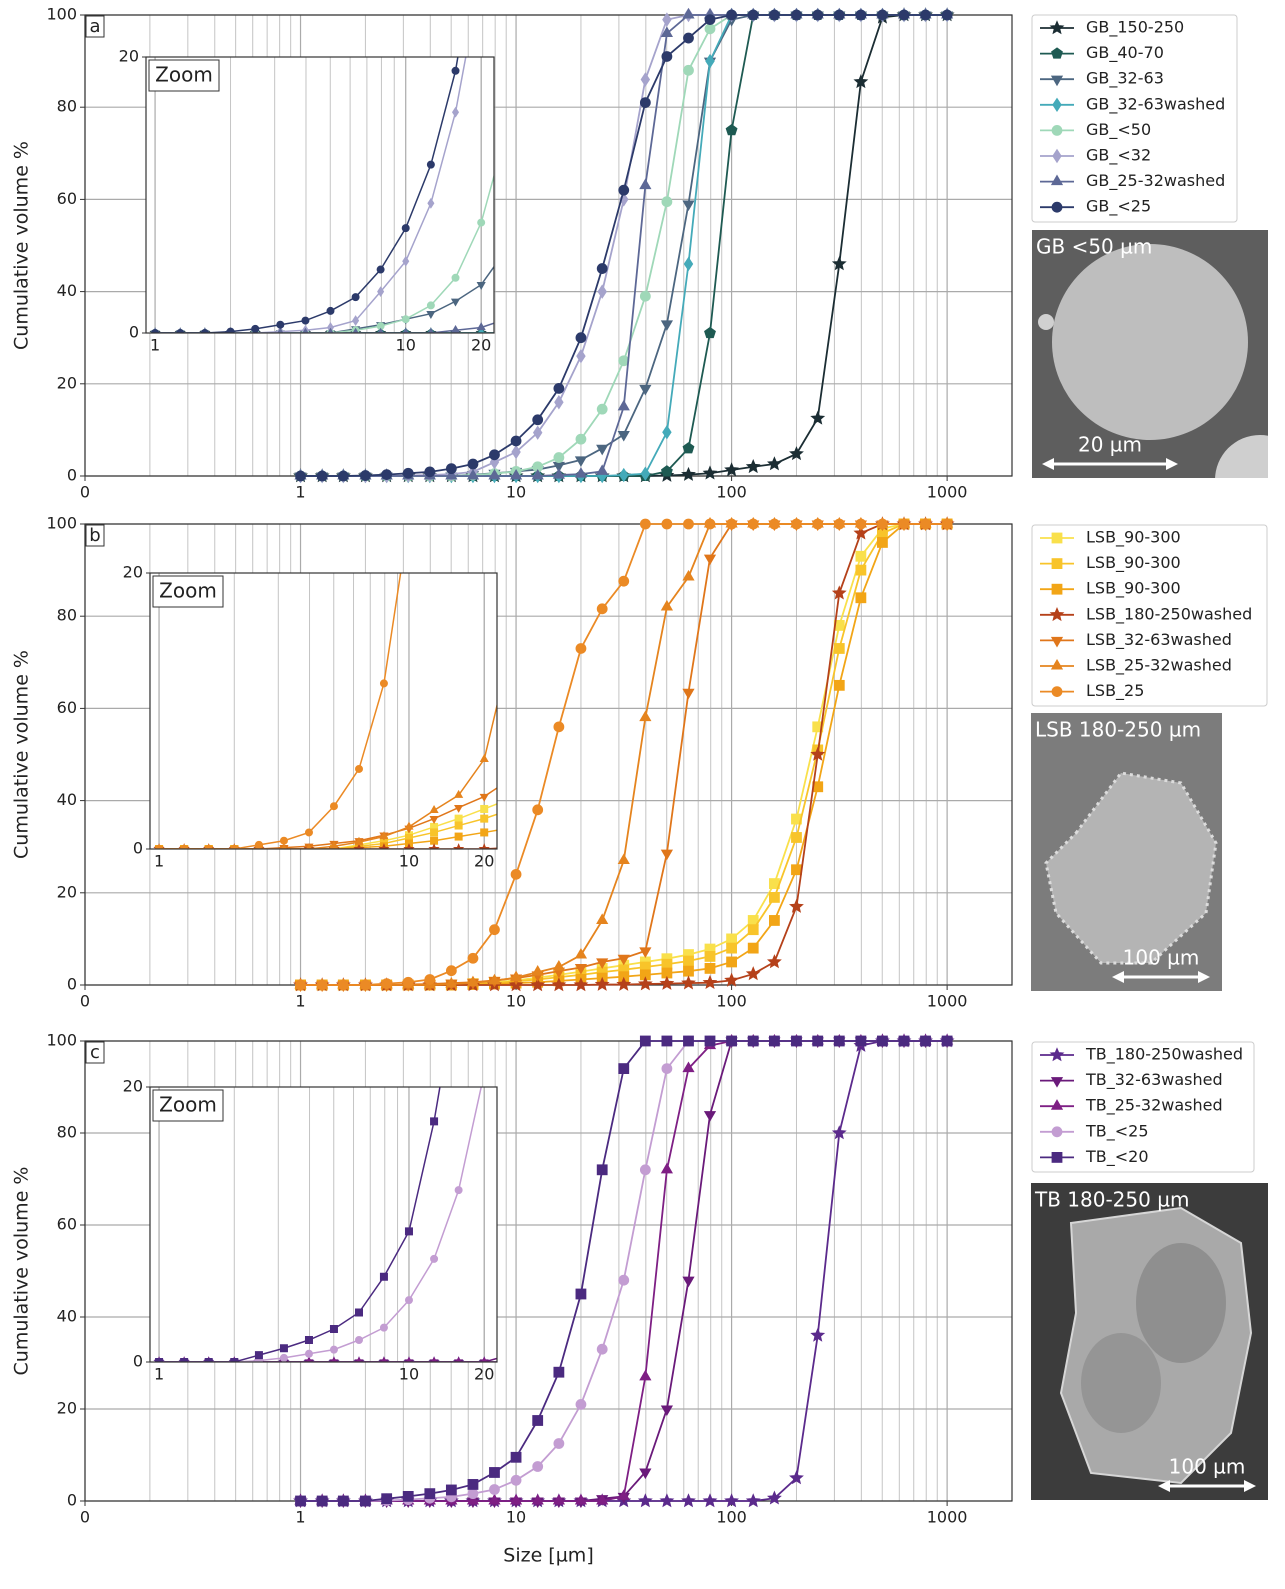 The width and height of the screenshot is (1285, 1589). I want to click on y-tick-label: 60, so click(67, 707).